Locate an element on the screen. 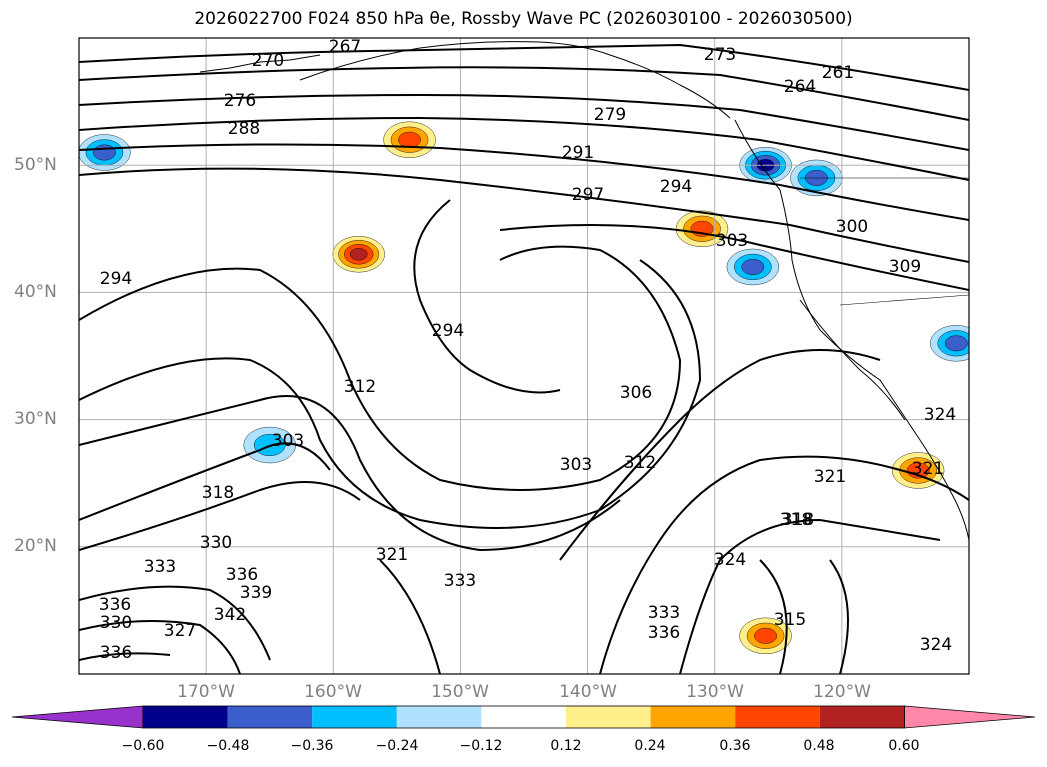 This screenshot has height=767, width=1047. contour-label: 306 is located at coordinates (636, 393).